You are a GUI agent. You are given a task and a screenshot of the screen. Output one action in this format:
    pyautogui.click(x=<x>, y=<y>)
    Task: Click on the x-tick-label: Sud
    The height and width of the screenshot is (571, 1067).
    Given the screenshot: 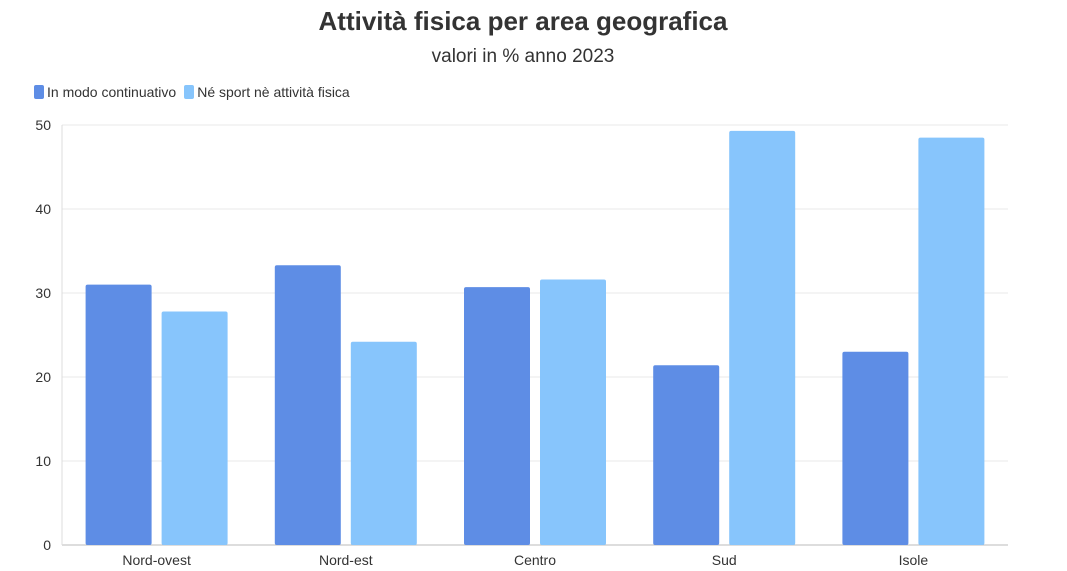 What is the action you would take?
    pyautogui.click(x=724, y=560)
    